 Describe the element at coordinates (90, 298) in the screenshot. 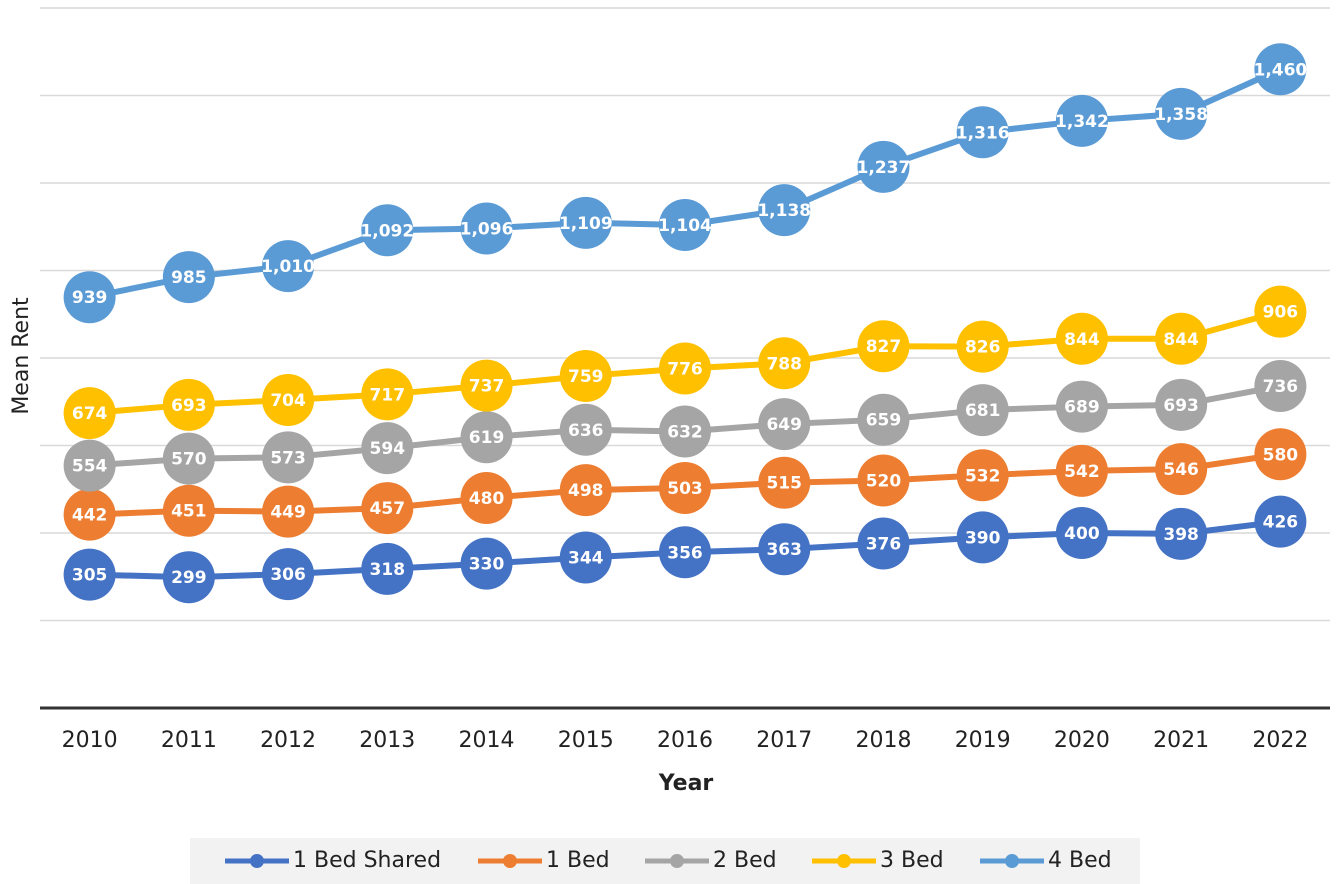

I see `value-label: 939` at that location.